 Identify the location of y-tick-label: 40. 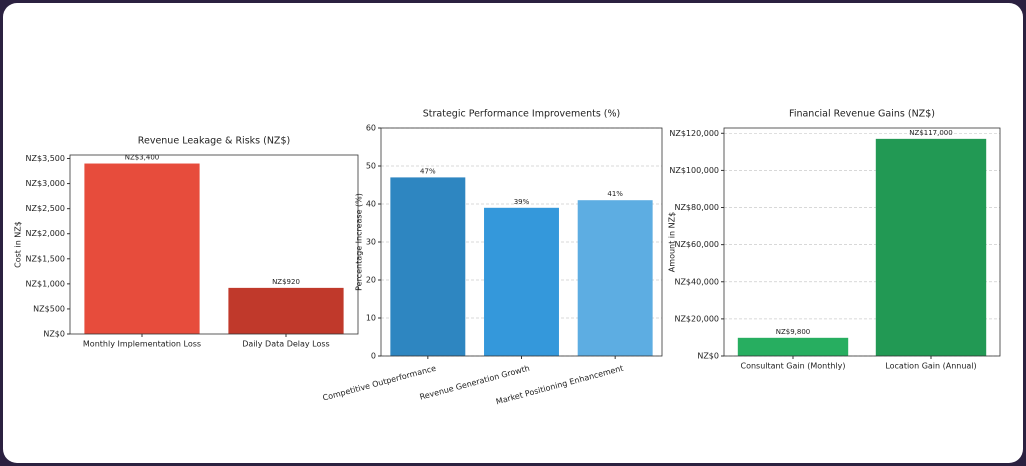
(371, 204).